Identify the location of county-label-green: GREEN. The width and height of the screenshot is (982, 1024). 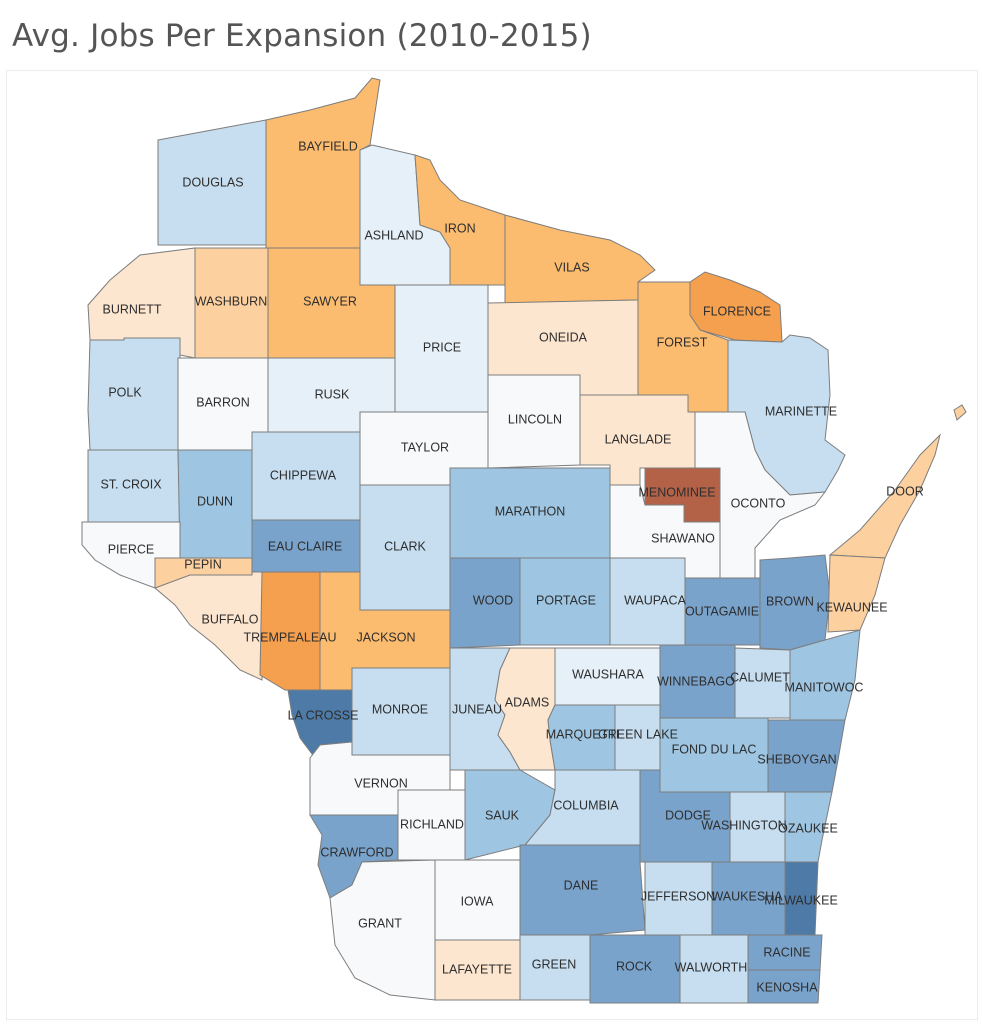
(554, 964).